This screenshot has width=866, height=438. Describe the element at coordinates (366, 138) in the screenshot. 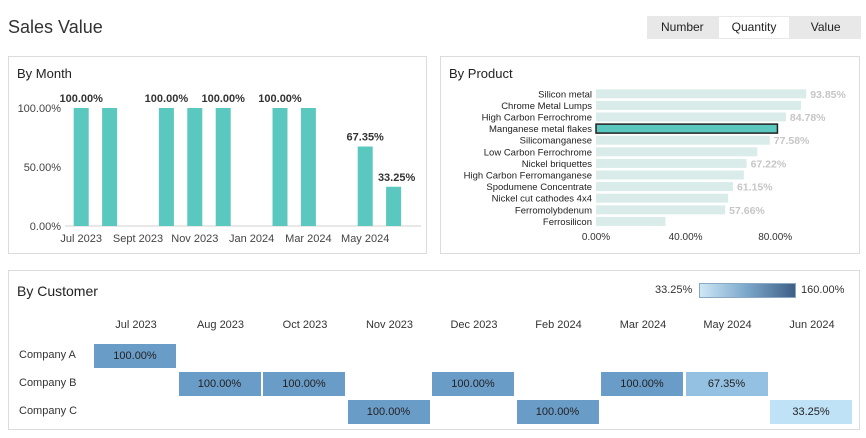

I see `month-data-label: 67.35%` at that location.